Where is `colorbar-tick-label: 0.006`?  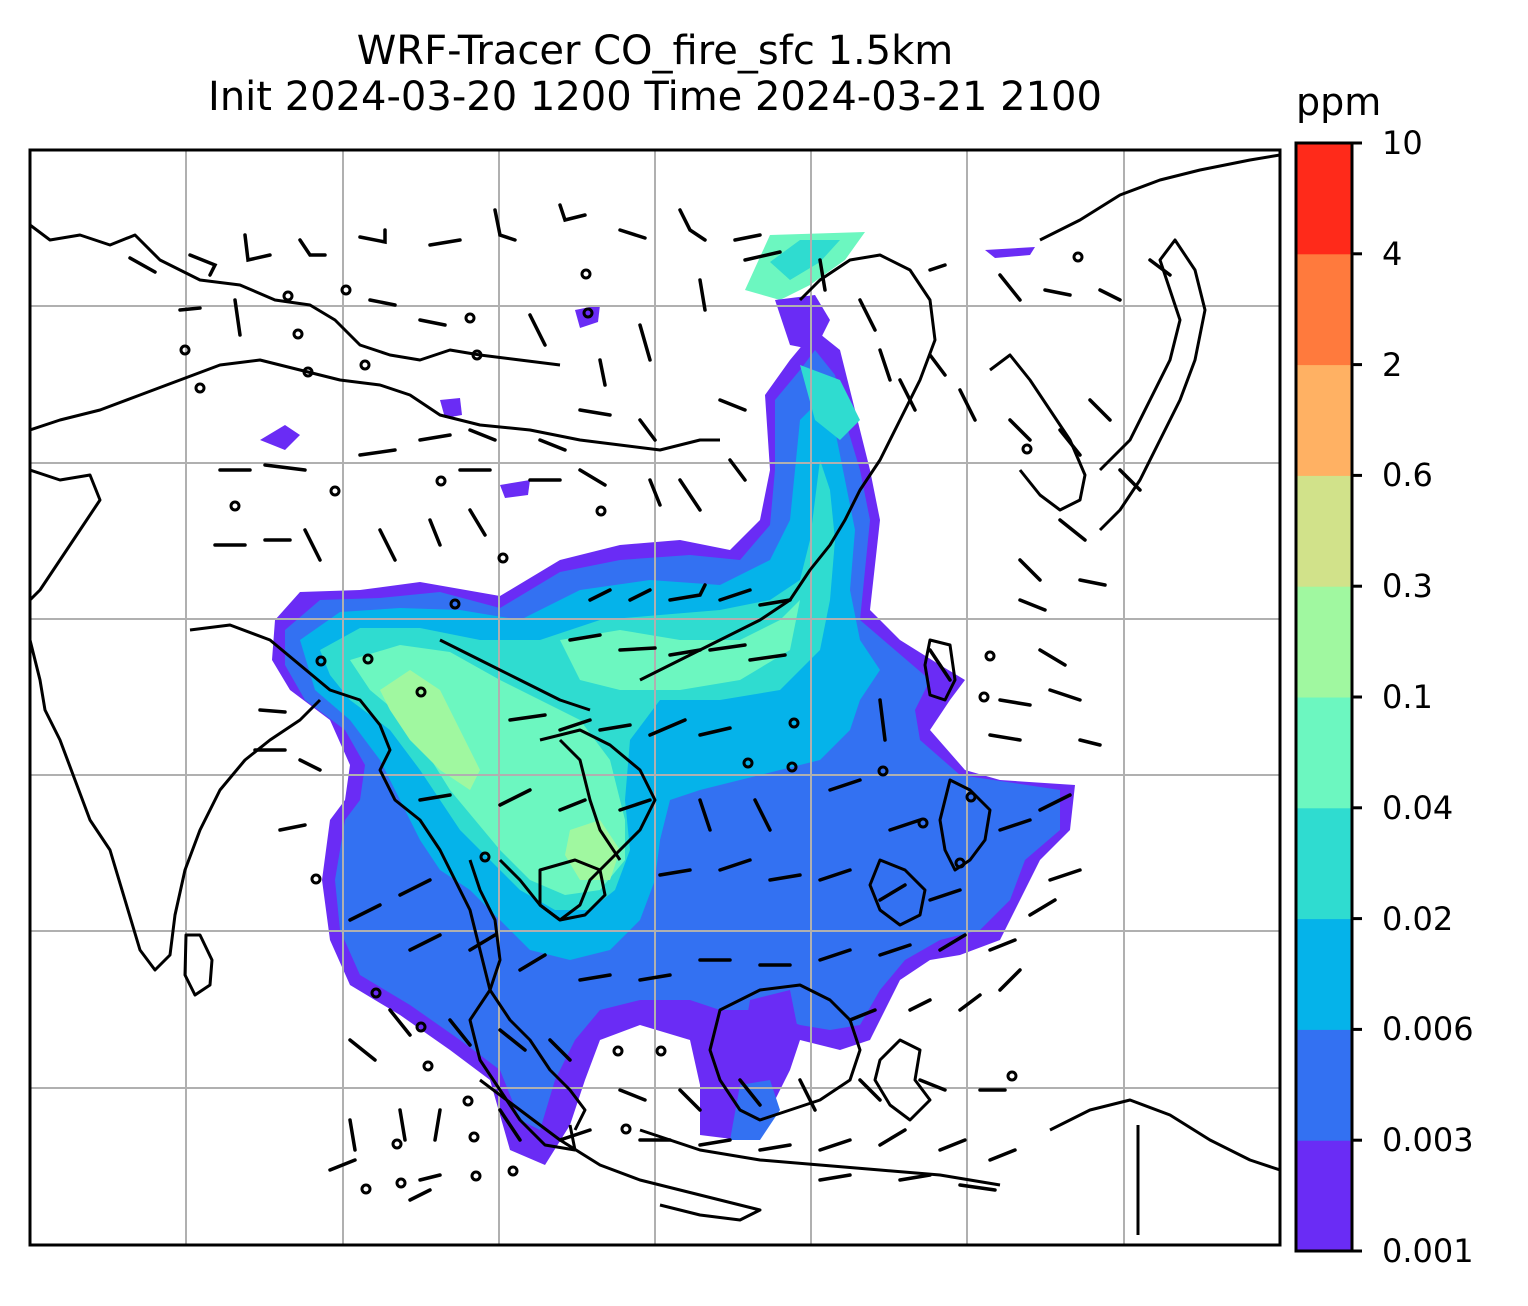 colorbar-tick-label: 0.006 is located at coordinates (1428, 1029).